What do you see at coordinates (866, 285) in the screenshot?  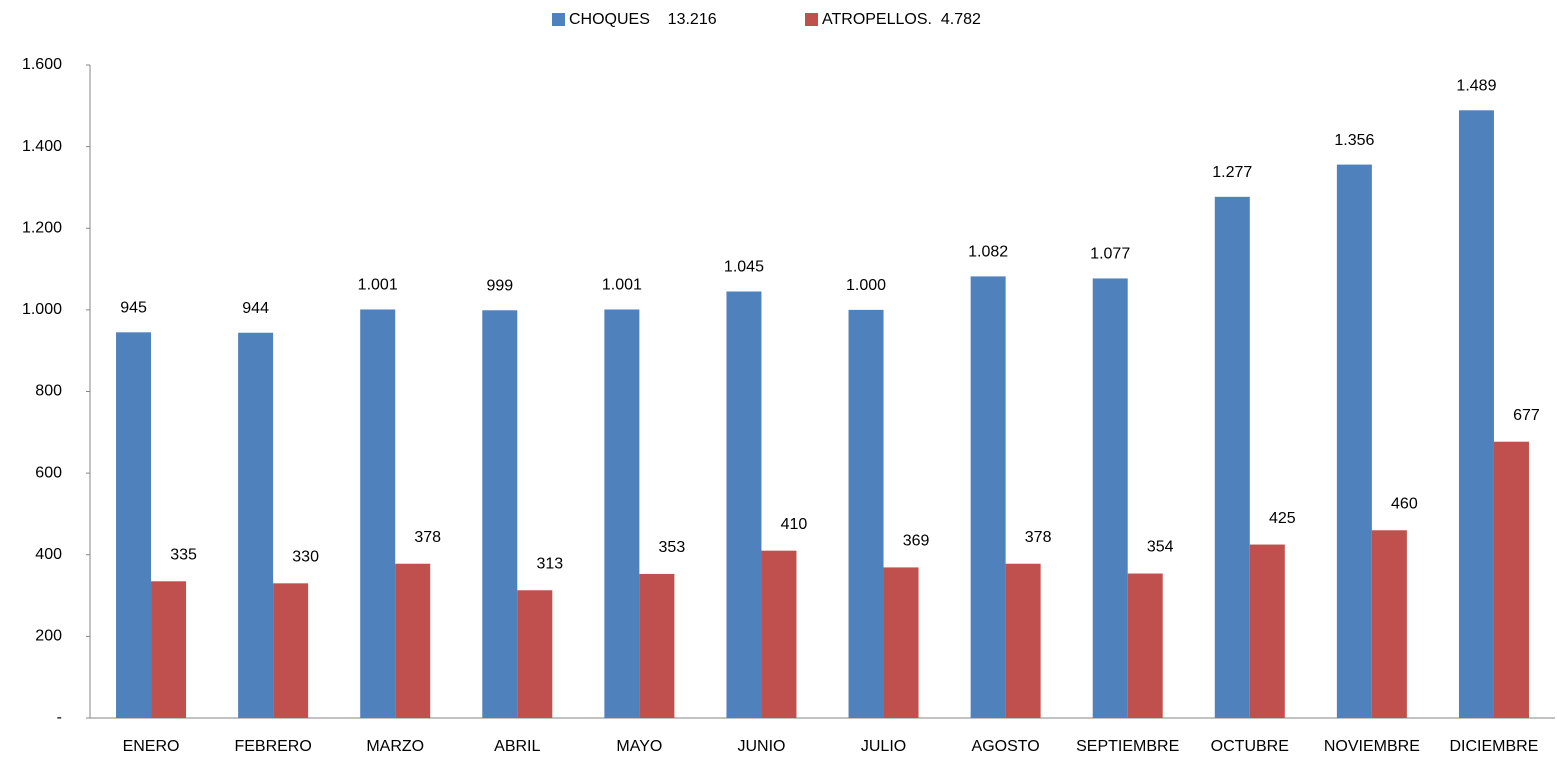 I see `value-label: 1.000` at bounding box center [866, 285].